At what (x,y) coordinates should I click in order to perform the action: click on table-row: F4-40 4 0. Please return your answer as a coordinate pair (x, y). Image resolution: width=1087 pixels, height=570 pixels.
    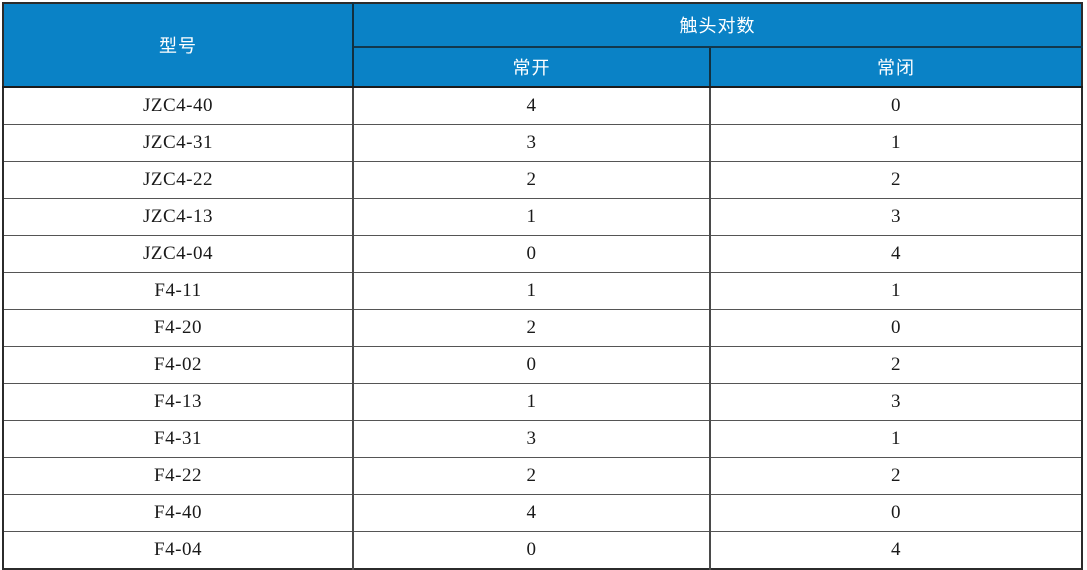
    Looking at the image, I should click on (542, 513).